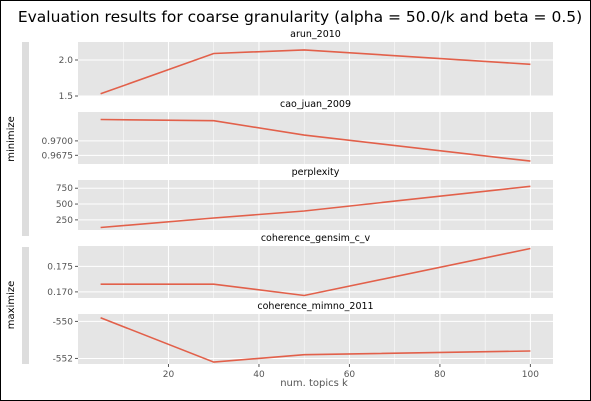 This screenshot has width=591, height=401. I want to click on x-tick-label: 80, so click(440, 375).